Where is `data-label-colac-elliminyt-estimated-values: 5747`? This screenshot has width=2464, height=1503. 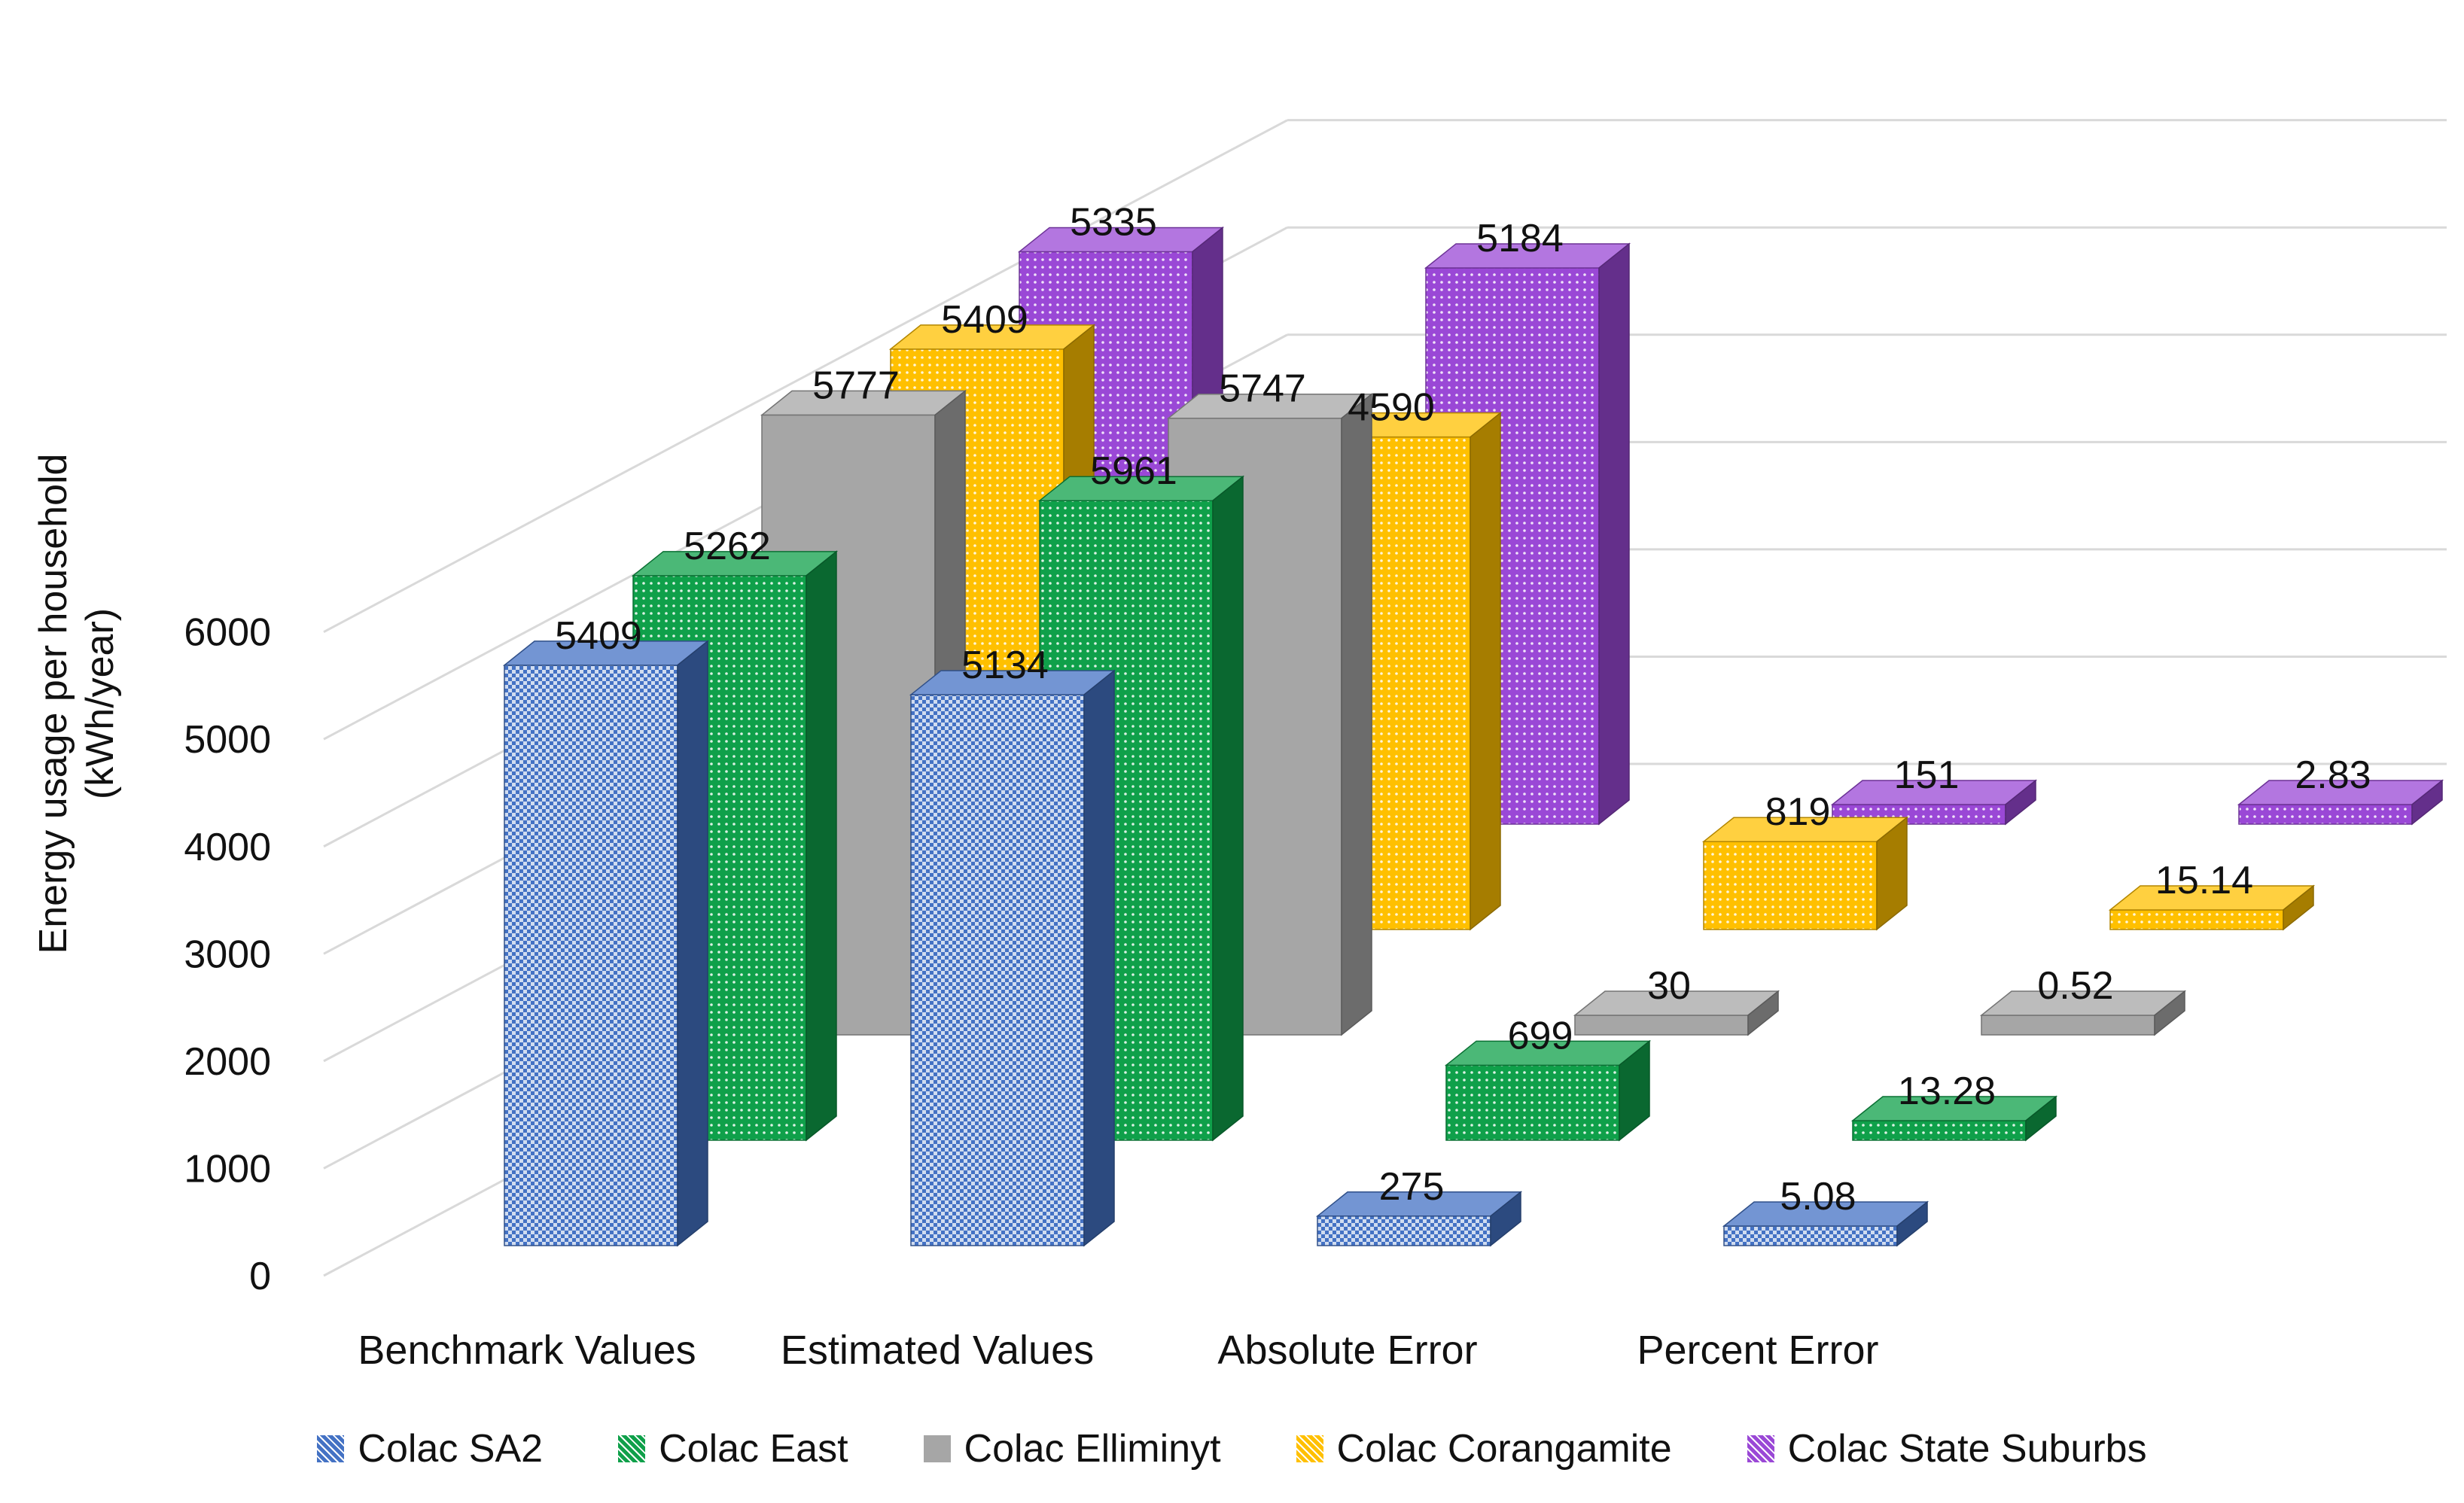 data-label-colac-elliminyt-estimated-values: 5747 is located at coordinates (1262, 389).